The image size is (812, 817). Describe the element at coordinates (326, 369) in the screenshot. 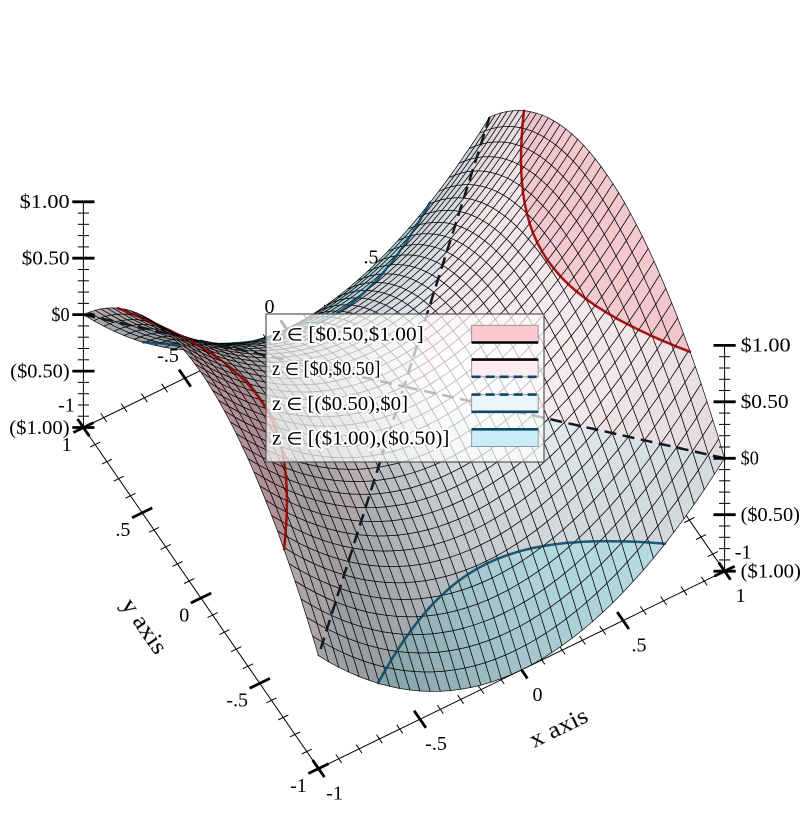

I see `svg-text: z ∈ [$0,$0.50]` at that location.